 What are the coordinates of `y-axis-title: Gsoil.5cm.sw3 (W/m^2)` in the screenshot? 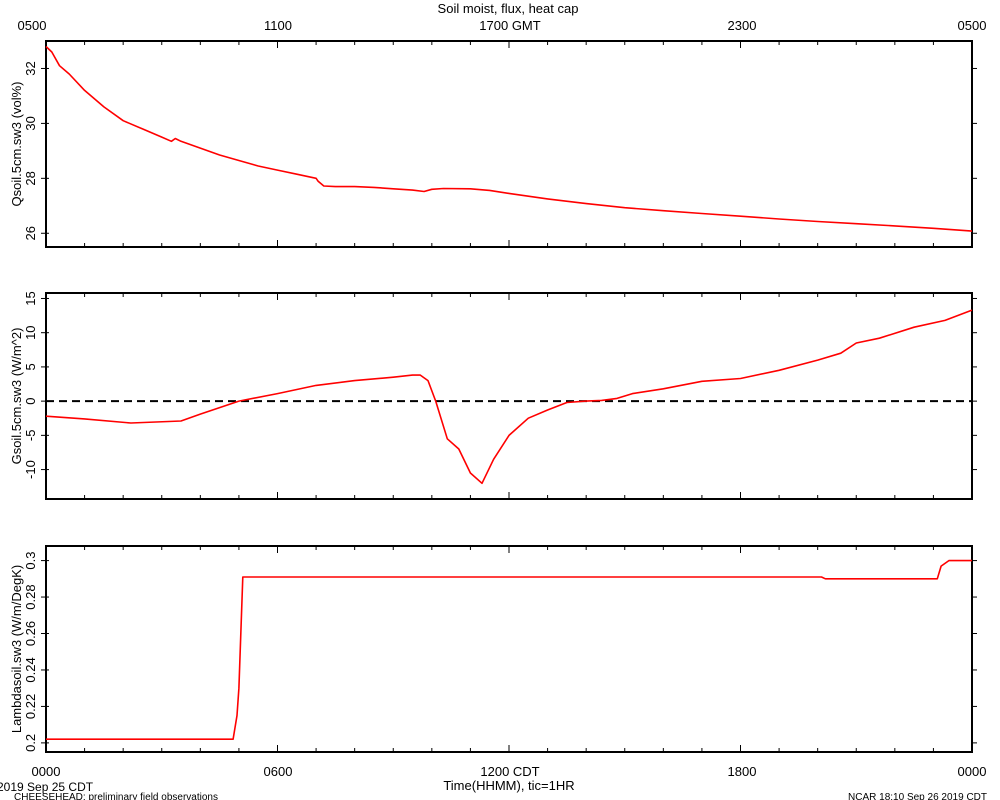 It's located at (16, 396).